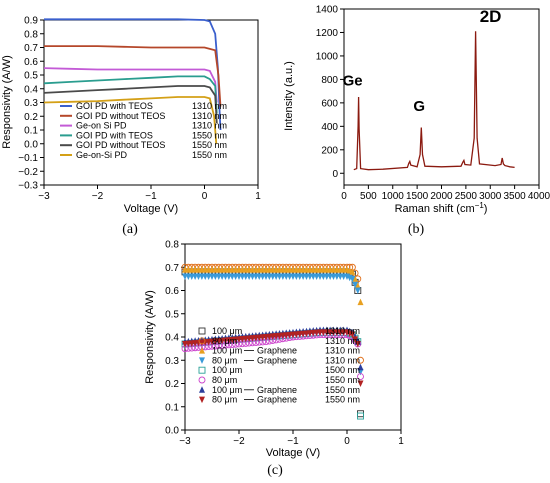 This screenshot has height=483, width=550. What do you see at coordinates (417, 196) in the screenshot?
I see `panel-b-x-tick-label: 1500` at bounding box center [417, 196].